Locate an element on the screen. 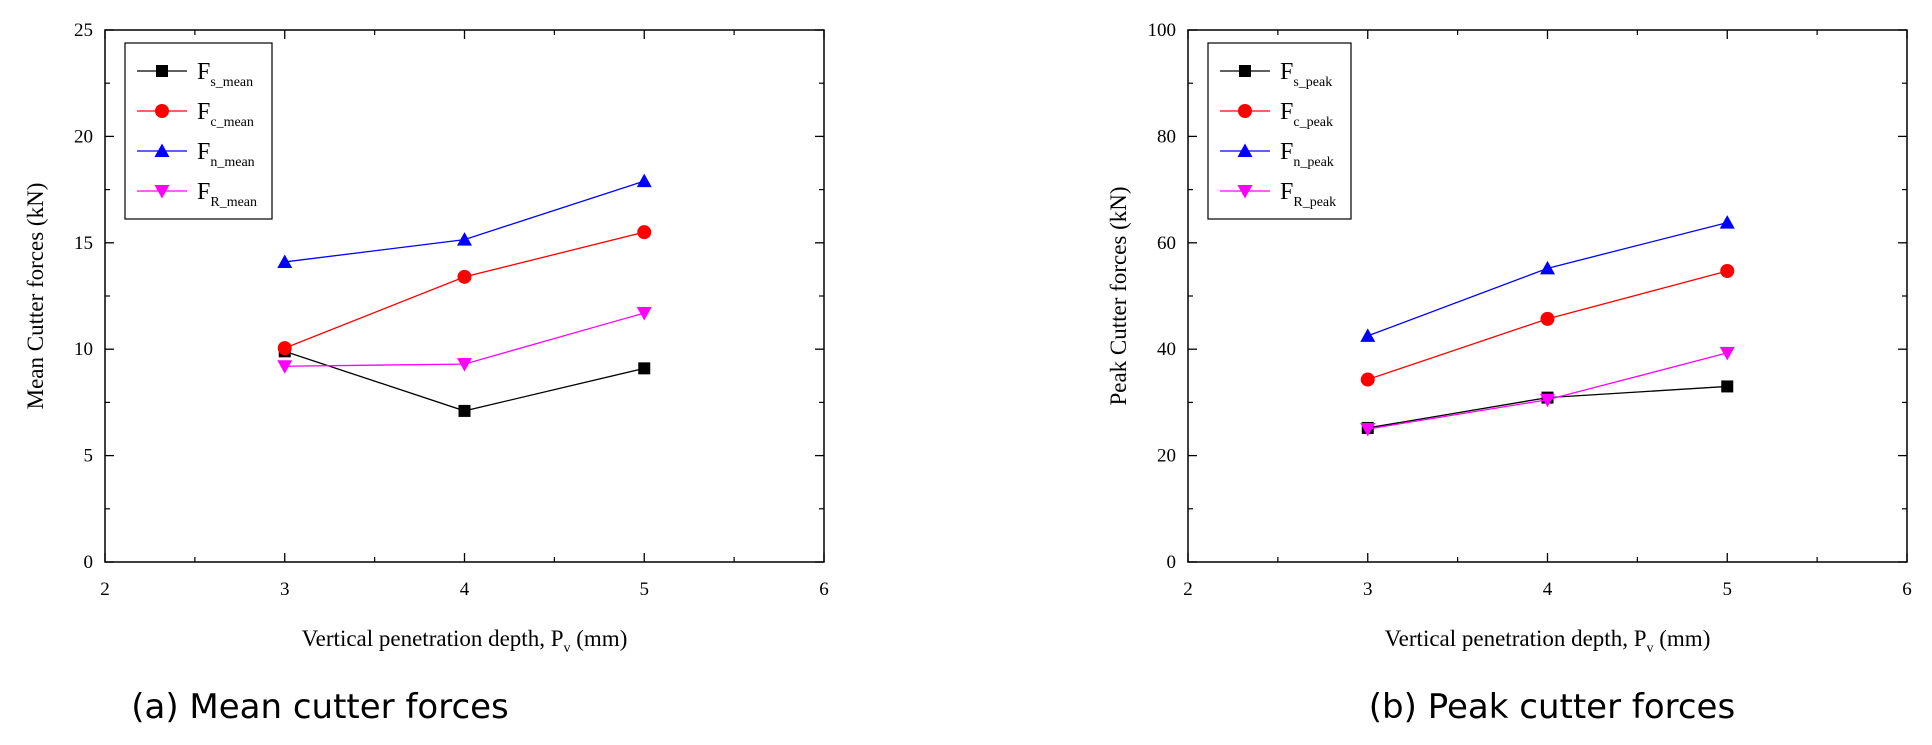 The width and height of the screenshot is (1932, 745). y-tick-label: 15 is located at coordinates (83, 243).